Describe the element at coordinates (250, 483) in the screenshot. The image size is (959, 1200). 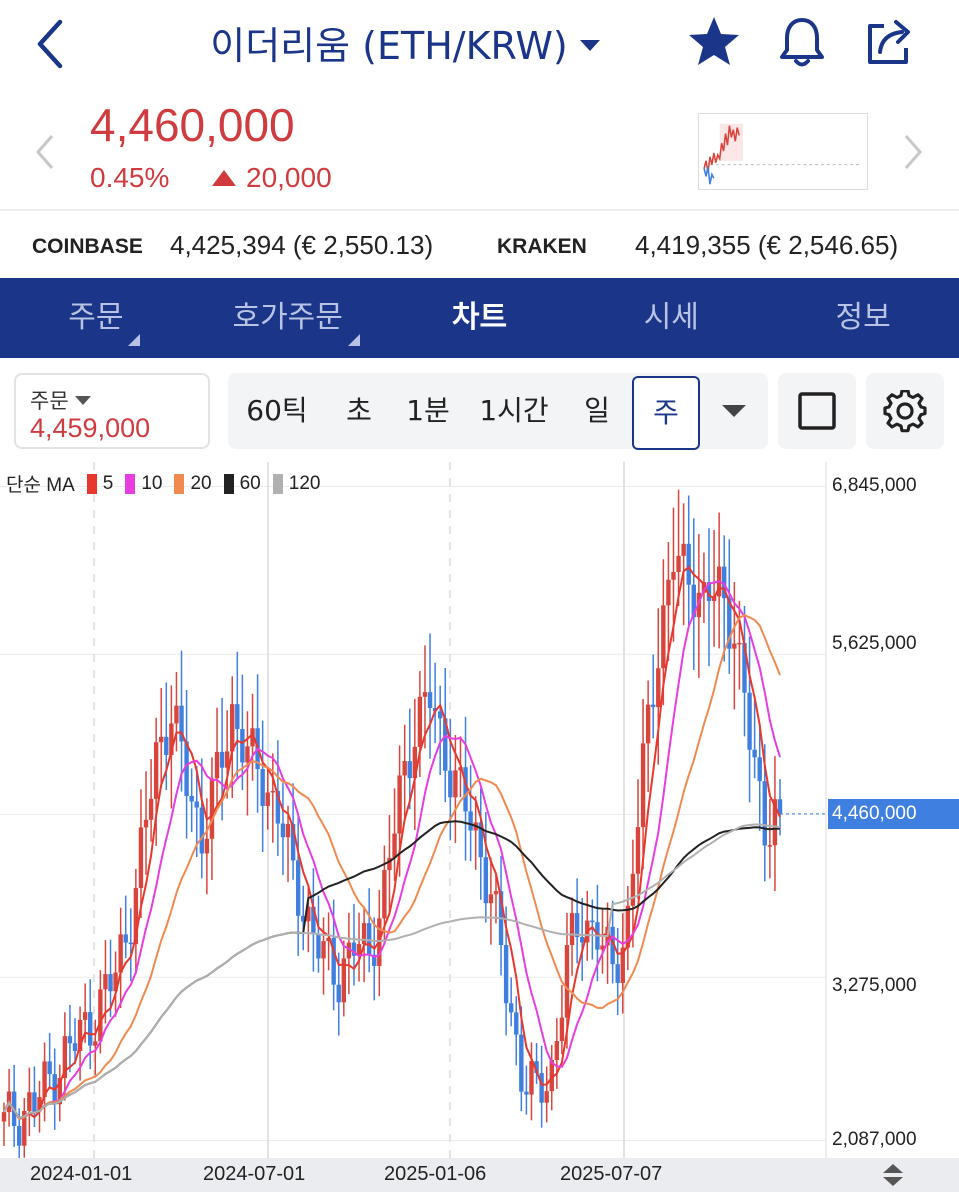
I see `legend-label: 60` at that location.